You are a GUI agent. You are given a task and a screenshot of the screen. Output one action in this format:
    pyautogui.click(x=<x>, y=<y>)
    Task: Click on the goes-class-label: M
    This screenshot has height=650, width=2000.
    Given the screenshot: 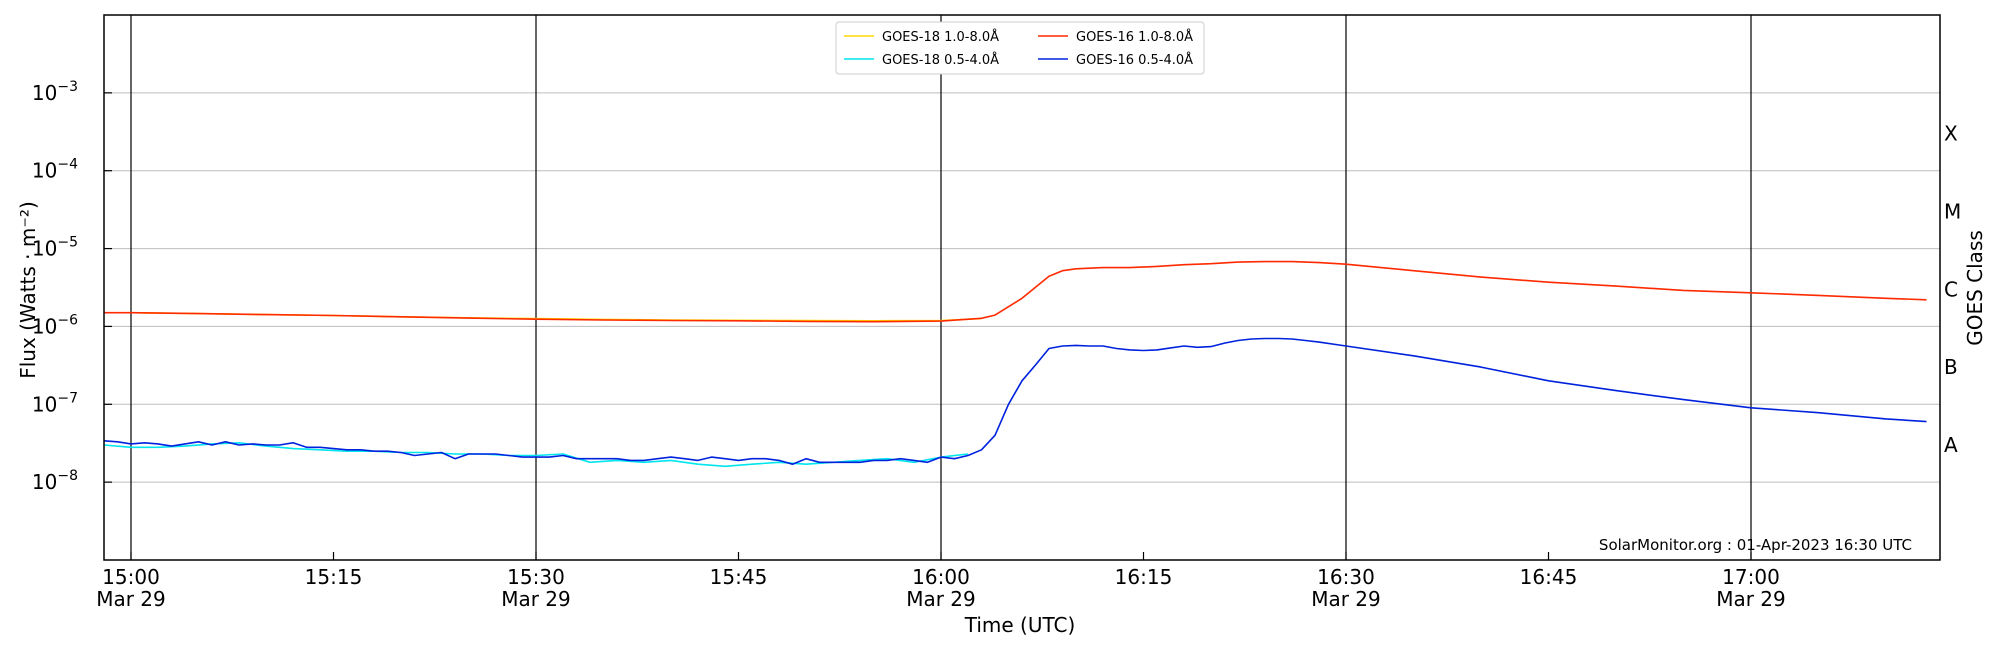 What is the action you would take?
    pyautogui.click(x=1952, y=211)
    